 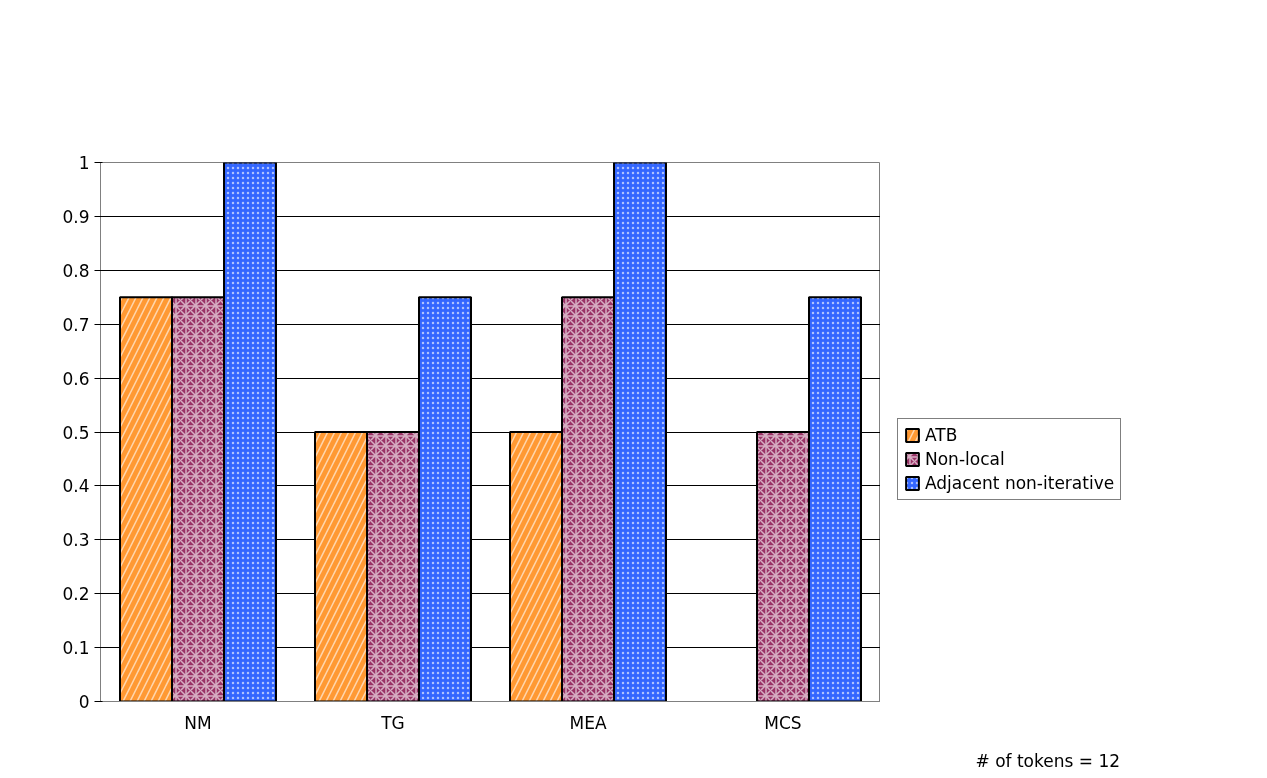 I want to click on x-tick-label: NM, so click(x=198, y=722).